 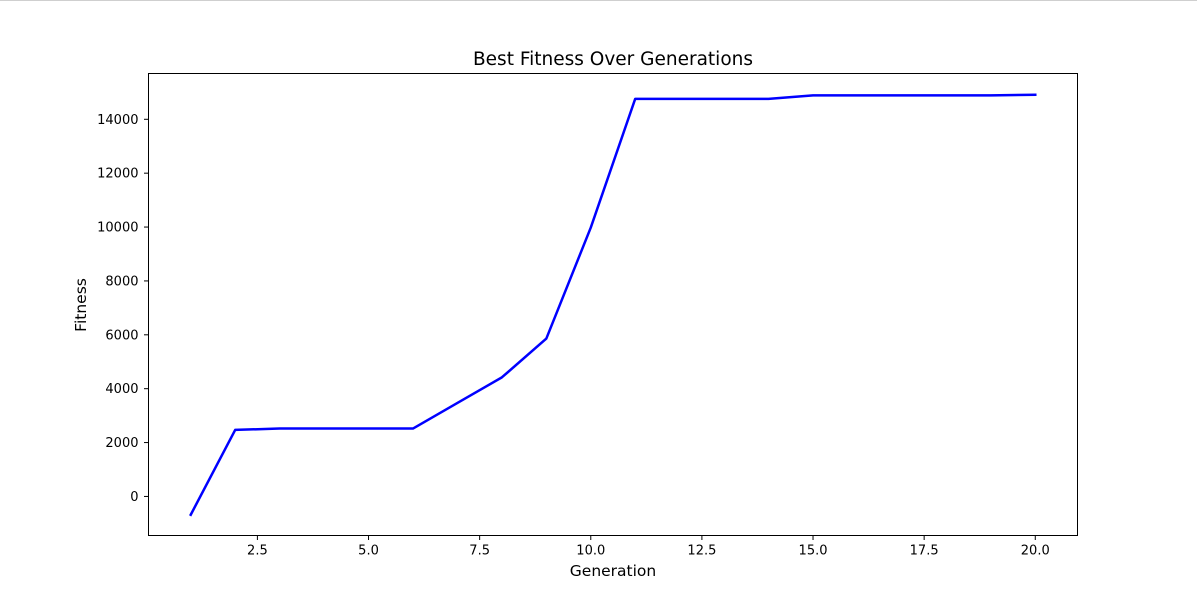 I want to click on y-tick-label: 10000, so click(x=117, y=228).